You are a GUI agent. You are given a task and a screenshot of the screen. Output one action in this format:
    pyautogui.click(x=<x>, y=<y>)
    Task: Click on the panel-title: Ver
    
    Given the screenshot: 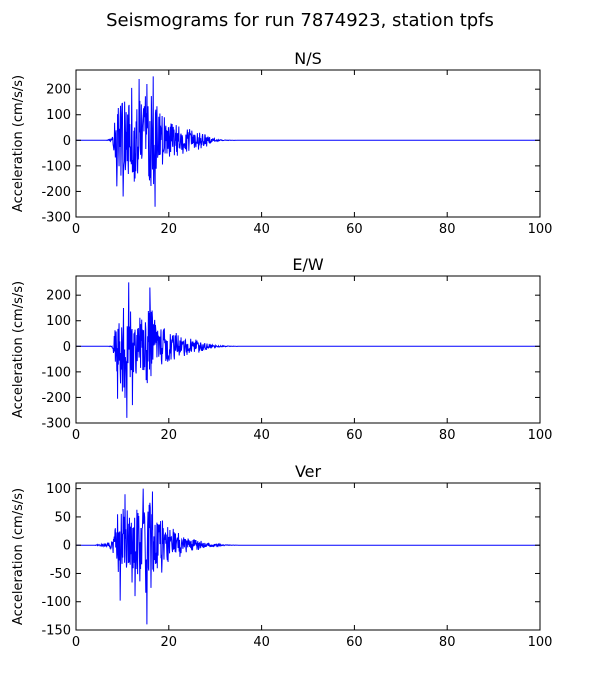 What is the action you would take?
    pyautogui.click(x=308, y=471)
    